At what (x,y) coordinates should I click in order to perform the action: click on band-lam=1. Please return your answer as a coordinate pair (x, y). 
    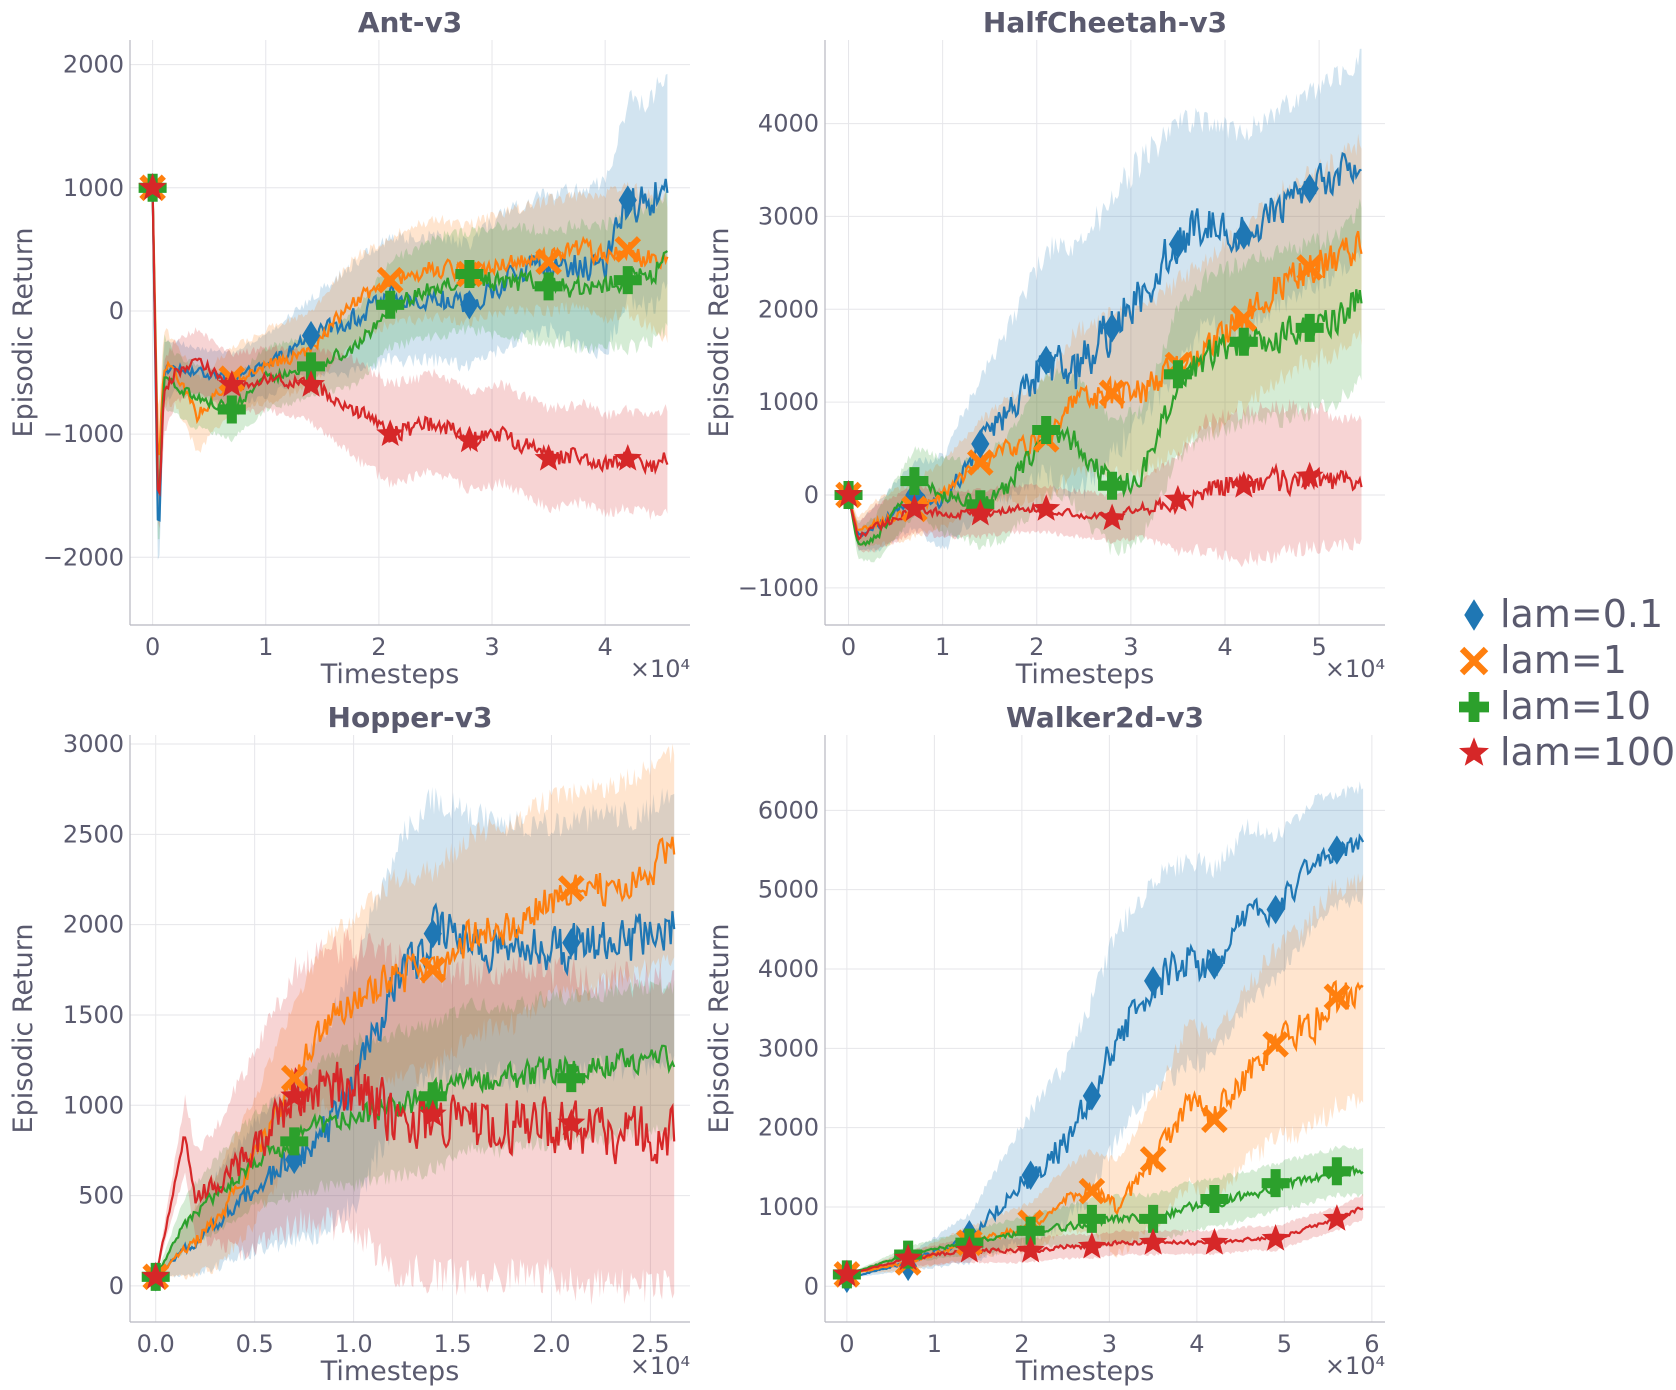
    Looking at the image, I should click on (1105, 1074).